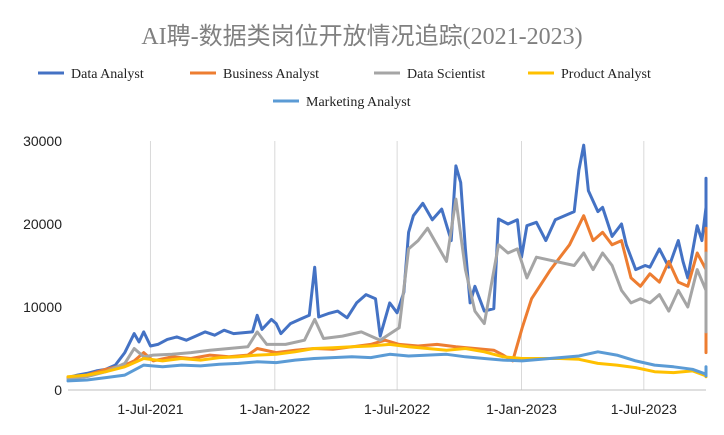 The width and height of the screenshot is (724, 435). I want to click on legend-label: Marketing Analyst, so click(358, 102).